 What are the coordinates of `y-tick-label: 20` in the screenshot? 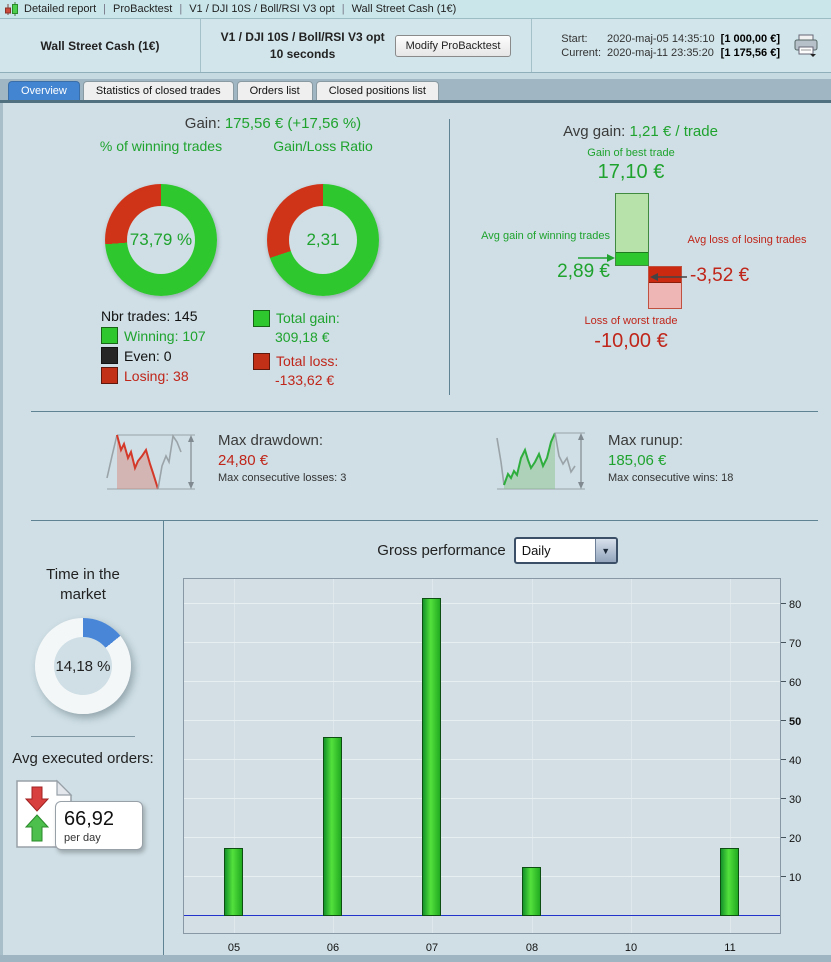 It's located at (795, 839).